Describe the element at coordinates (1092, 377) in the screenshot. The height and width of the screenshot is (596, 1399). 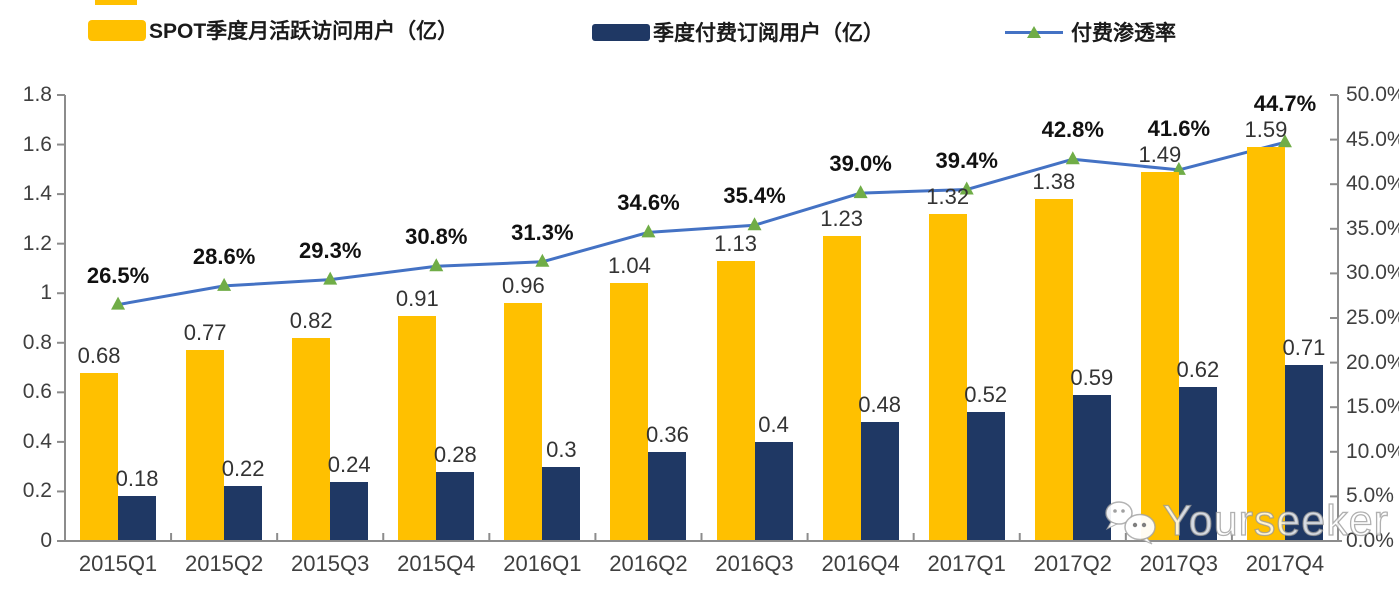
I see `subs-value-label: 0.59` at that location.